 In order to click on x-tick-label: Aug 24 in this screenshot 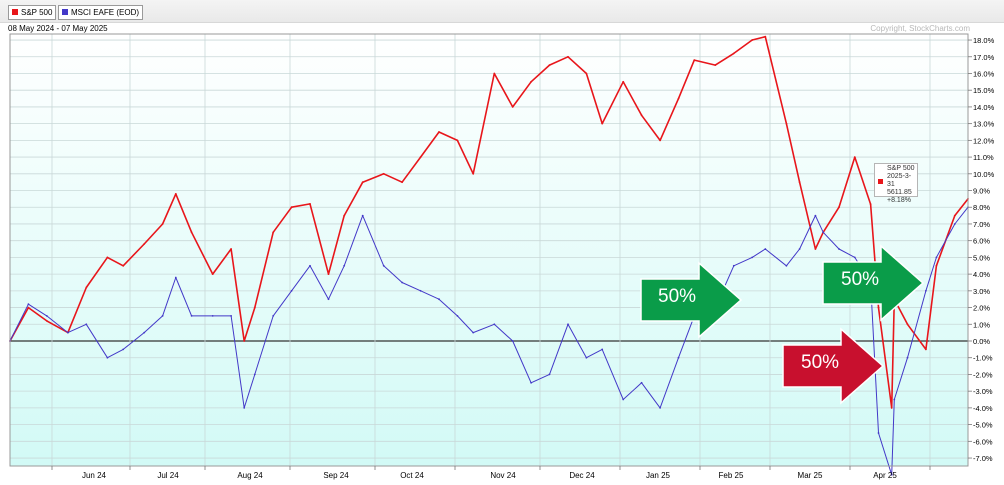, I will do `click(250, 475)`.